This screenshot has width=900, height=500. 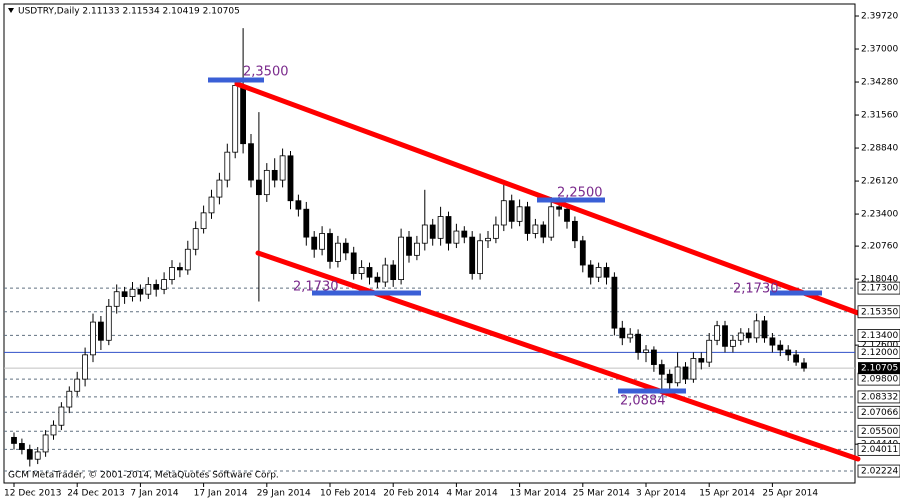 I want to click on y-tick-label: 2.26120, so click(x=879, y=182).